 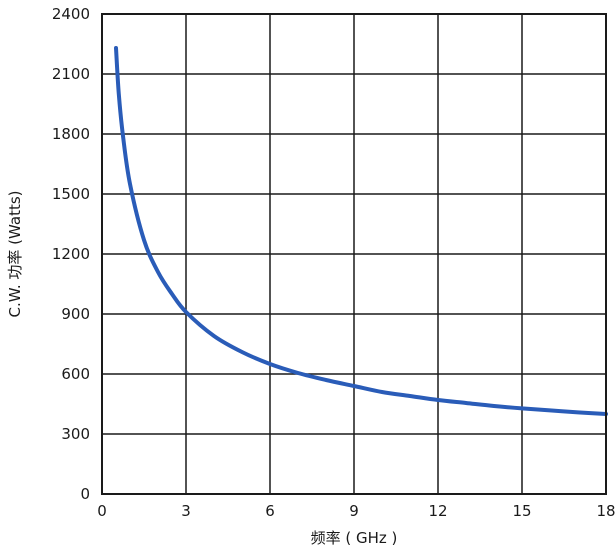 What do you see at coordinates (605, 511) in the screenshot?
I see `x-tick-label: 18` at bounding box center [605, 511].